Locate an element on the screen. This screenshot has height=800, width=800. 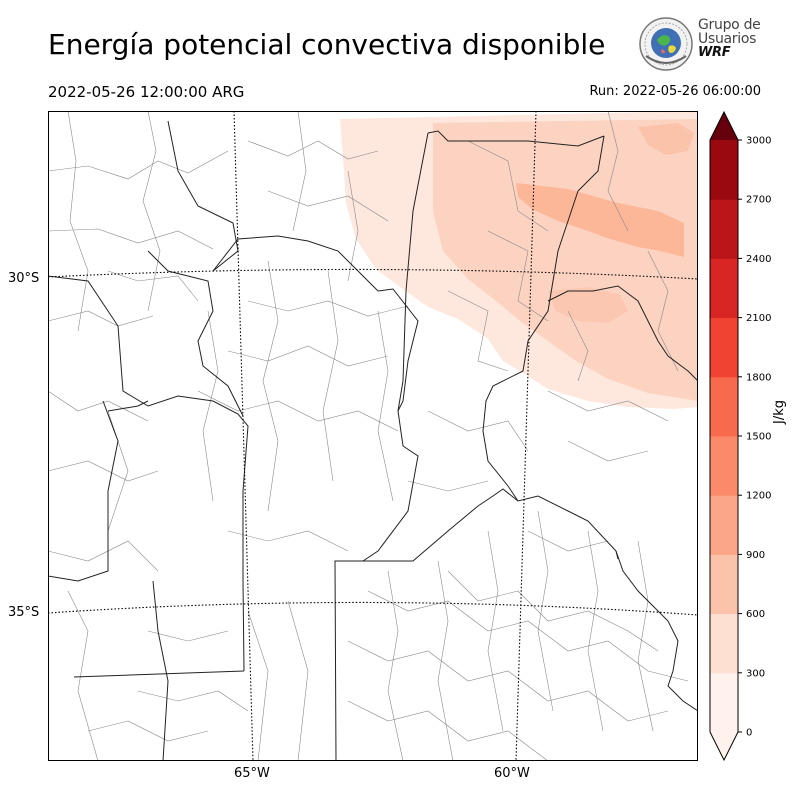
colorbar-tick-label: 900 is located at coordinates (755, 555).